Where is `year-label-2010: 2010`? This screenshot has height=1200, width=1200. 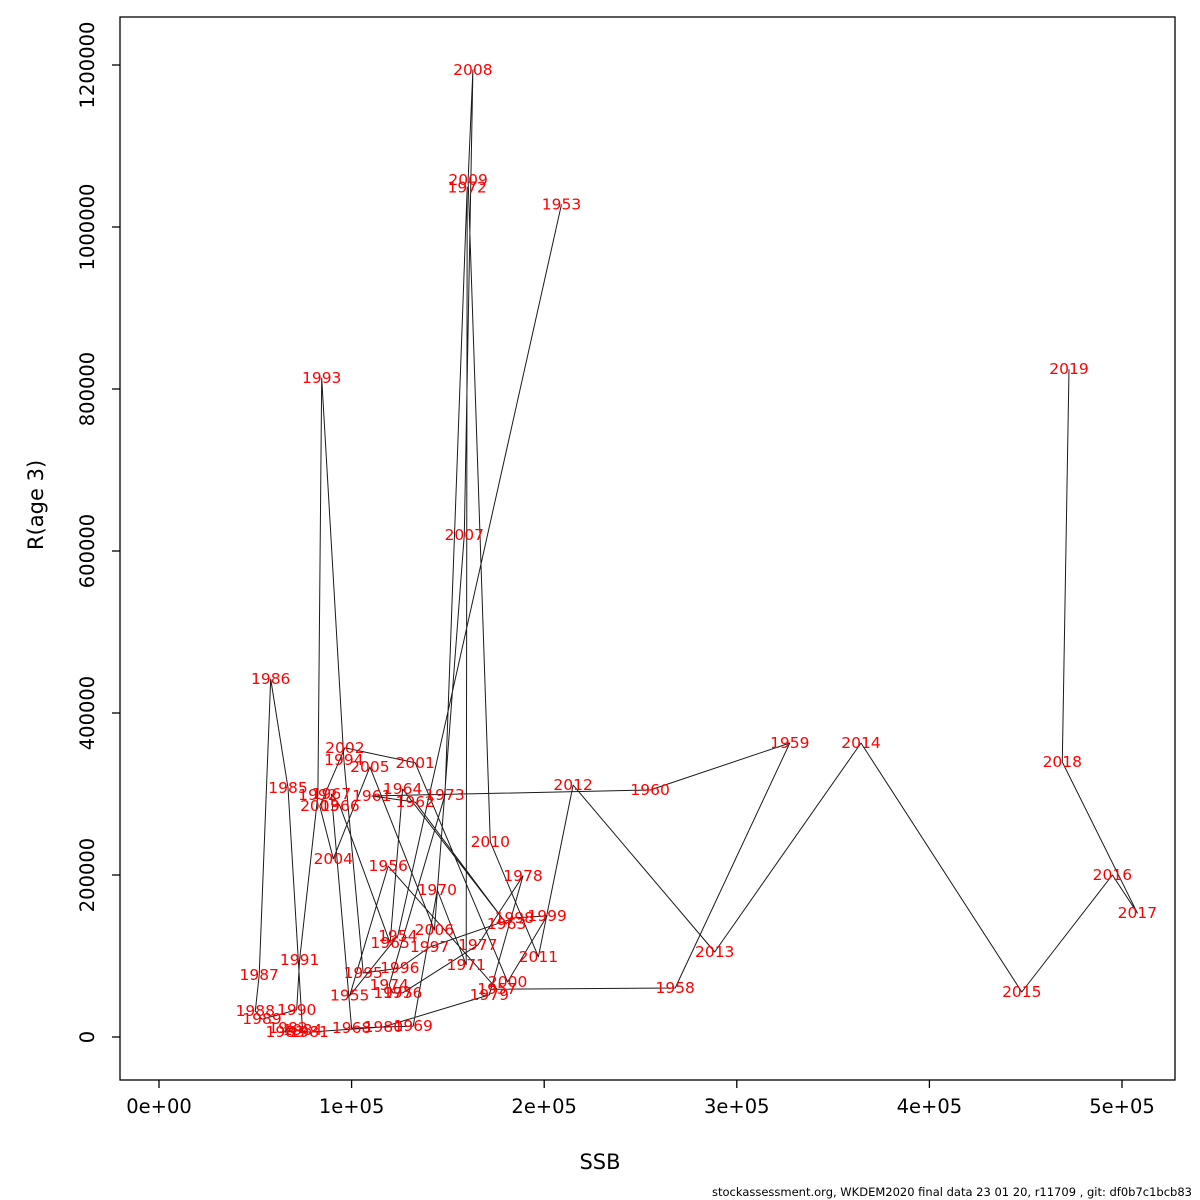 year-label-2010: 2010 is located at coordinates (490, 842).